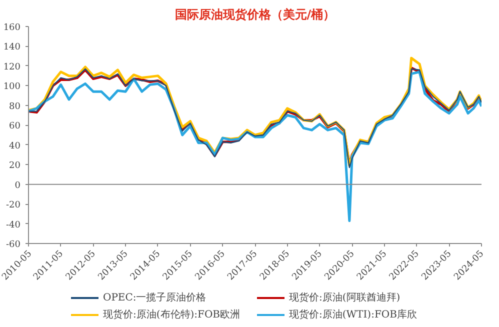  Describe the element at coordinates (255, 15) in the screenshot. I see `chart-title: 国际原油现货价格（美元/桶）` at that location.